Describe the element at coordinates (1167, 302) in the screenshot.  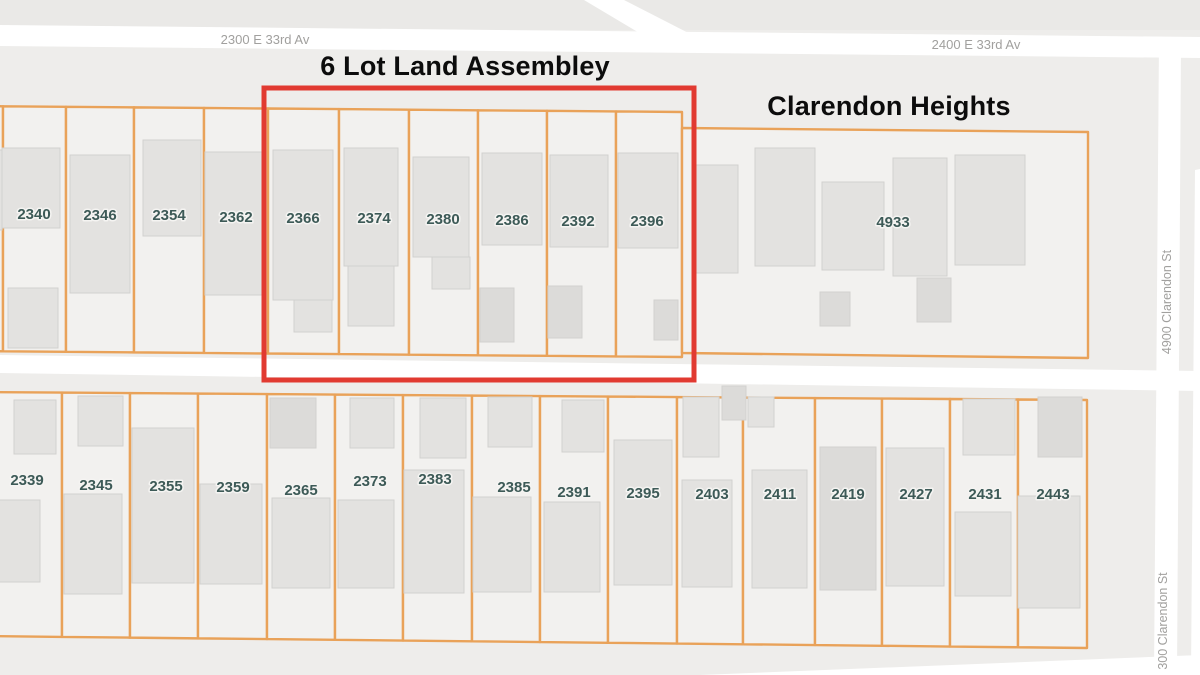
I see `street-label-4900-clarendon-st: 4900 Clarendon St` at that location.